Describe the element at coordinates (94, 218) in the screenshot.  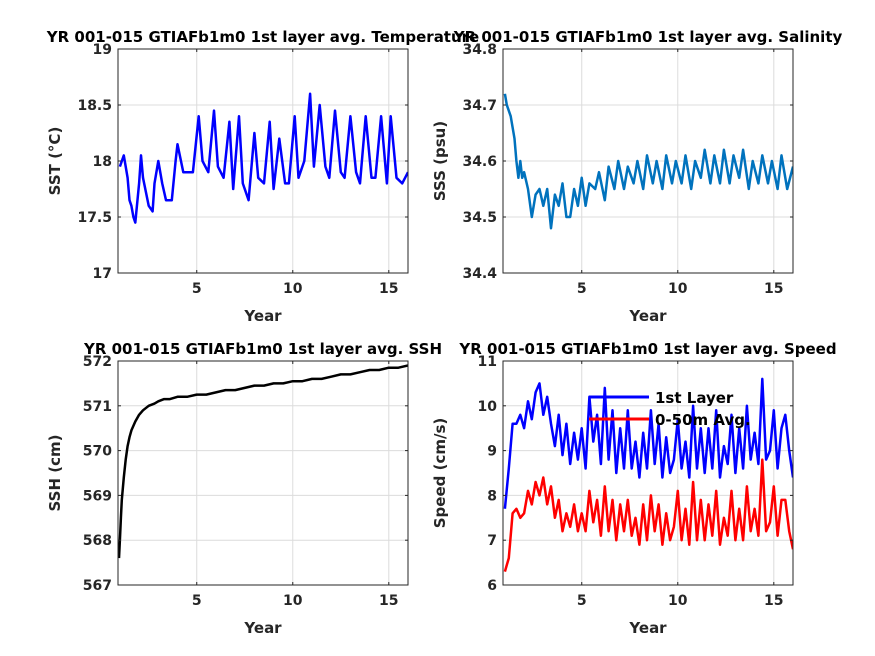
I see `y-tick-label: 17.5` at that location.